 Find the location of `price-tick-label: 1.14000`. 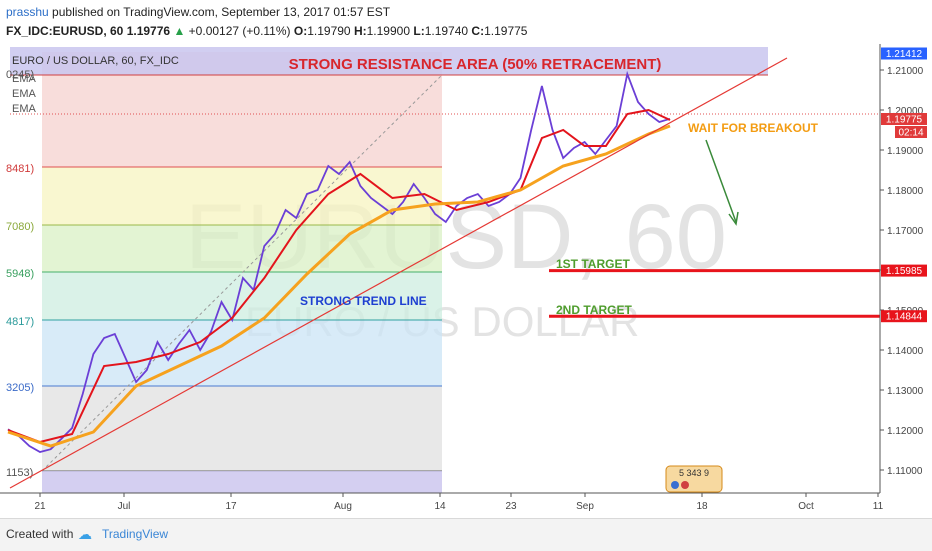

price-tick-label: 1.14000 is located at coordinates (905, 351).